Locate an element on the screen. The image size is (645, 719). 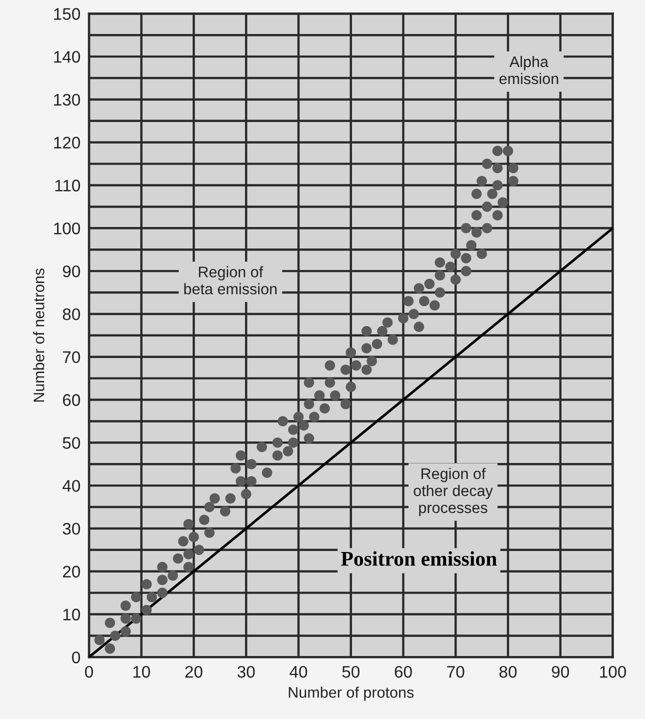
y-tick-label: 20 is located at coordinates (71, 572).